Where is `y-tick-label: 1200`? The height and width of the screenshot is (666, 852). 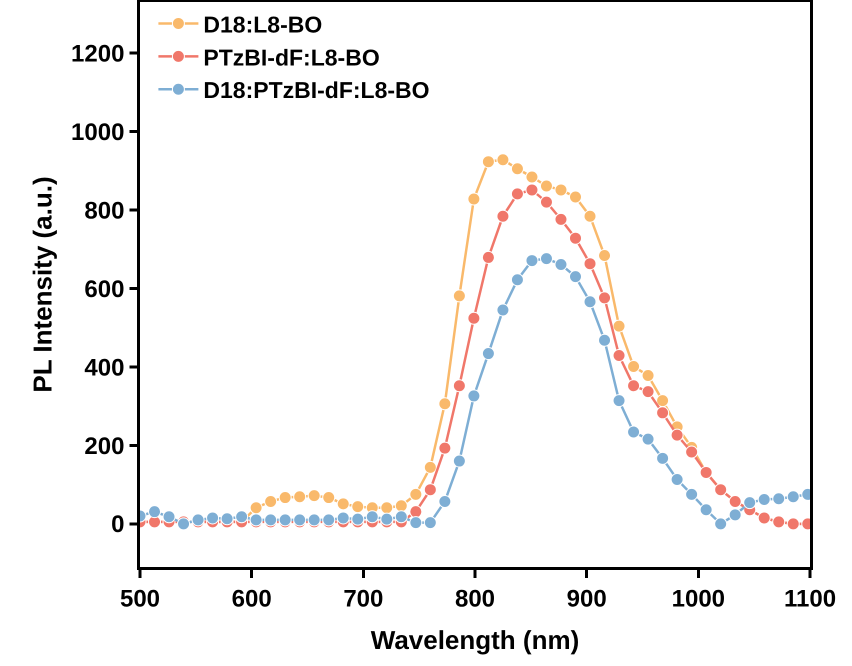
y-tick-label: 1200 is located at coordinates (97, 54).